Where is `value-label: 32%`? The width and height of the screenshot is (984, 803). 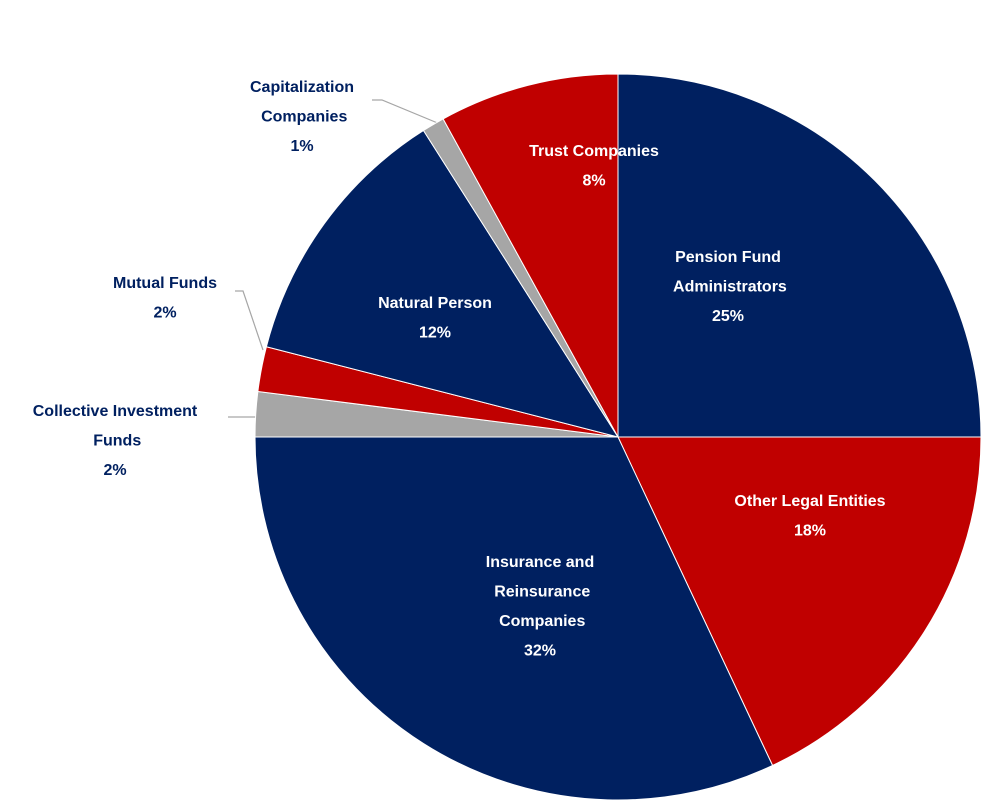 value-label: 32% is located at coordinates (540, 651).